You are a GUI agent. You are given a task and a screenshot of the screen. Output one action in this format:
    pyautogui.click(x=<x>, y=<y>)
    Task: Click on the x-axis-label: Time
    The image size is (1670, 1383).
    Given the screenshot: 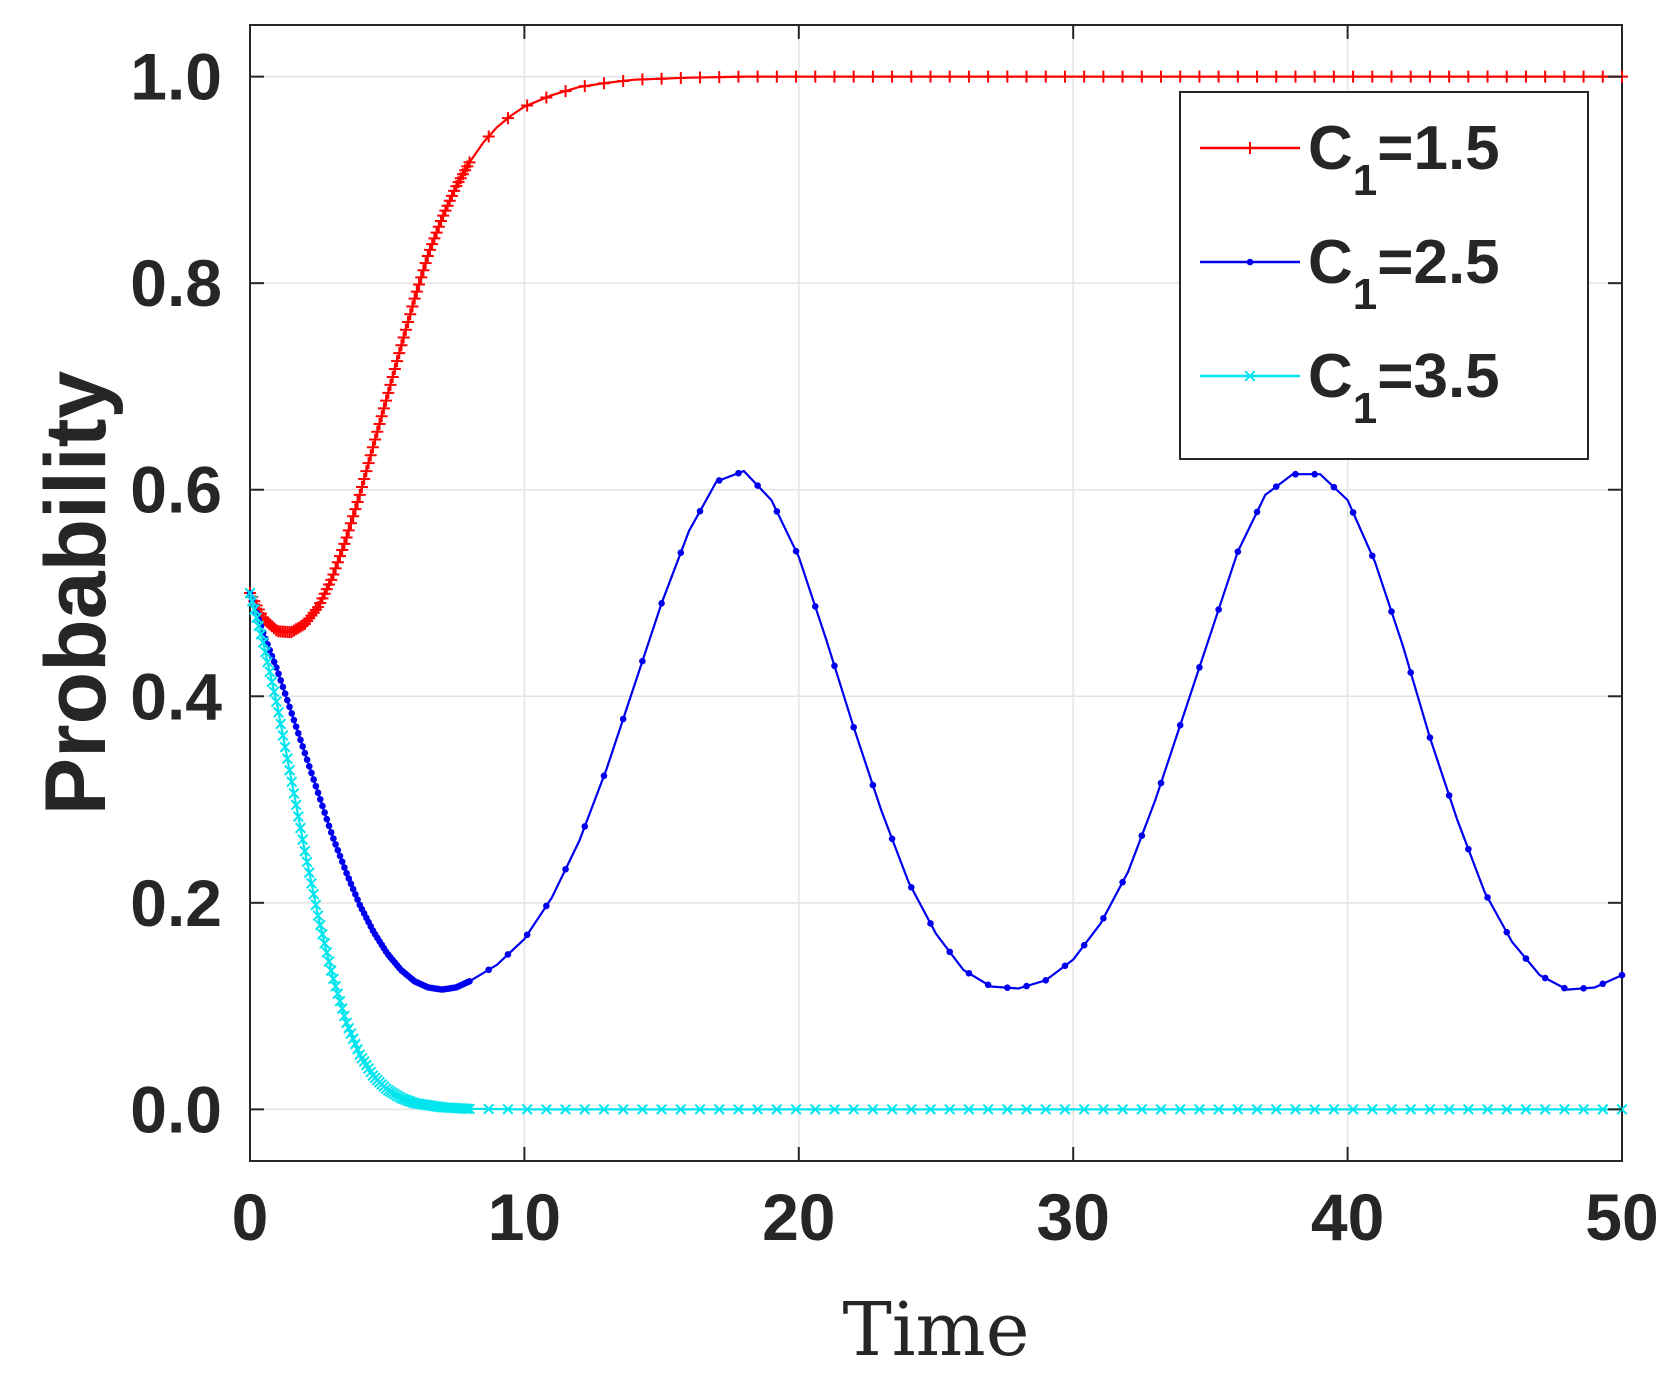 What is the action you would take?
    pyautogui.click(x=936, y=1330)
    